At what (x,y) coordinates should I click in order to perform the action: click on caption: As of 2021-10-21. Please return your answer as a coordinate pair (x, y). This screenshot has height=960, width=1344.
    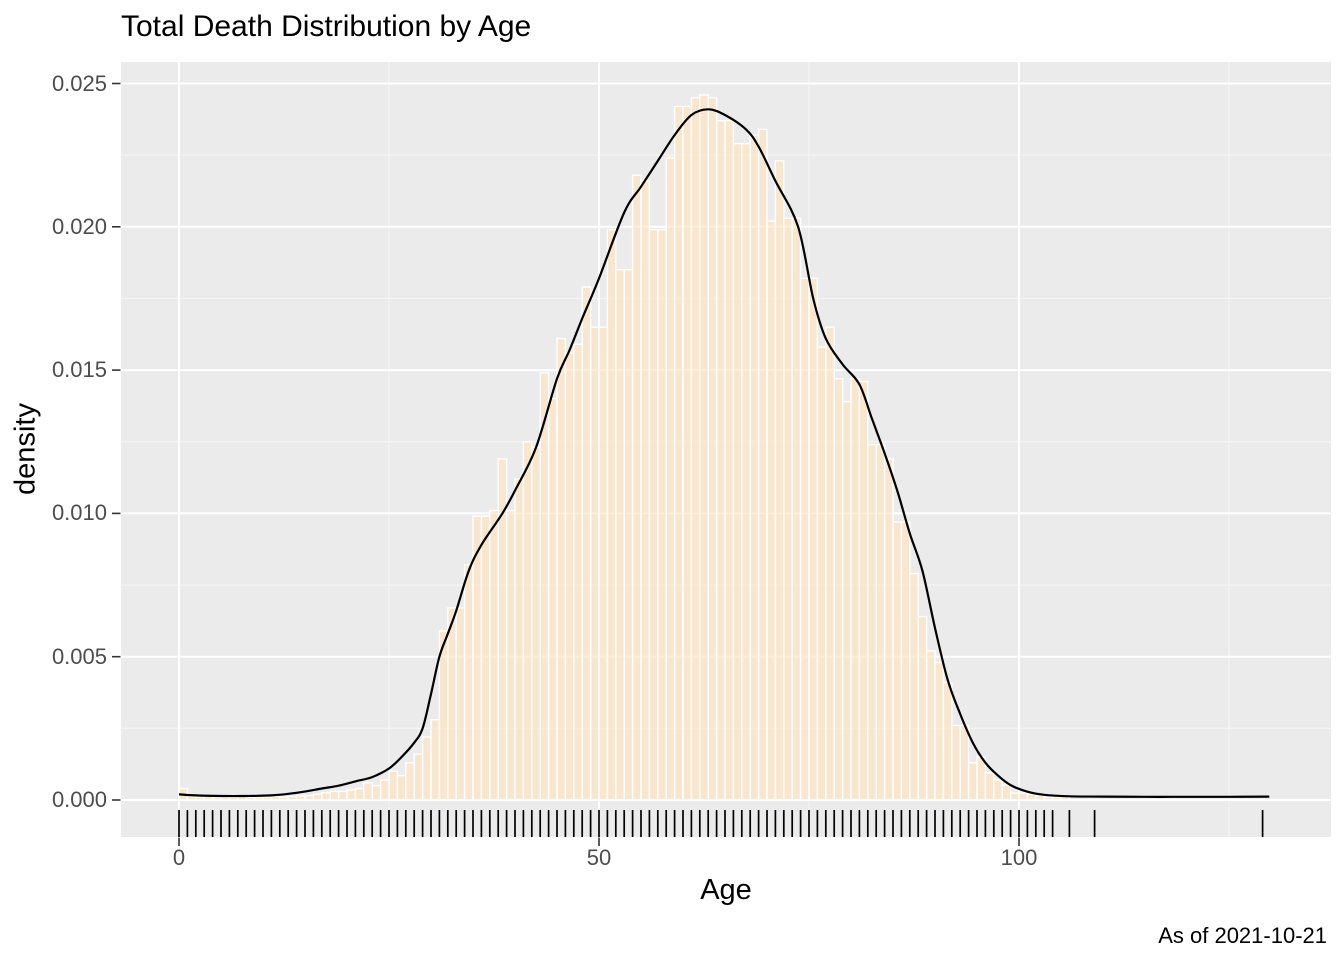
    Looking at the image, I should click on (1242, 935).